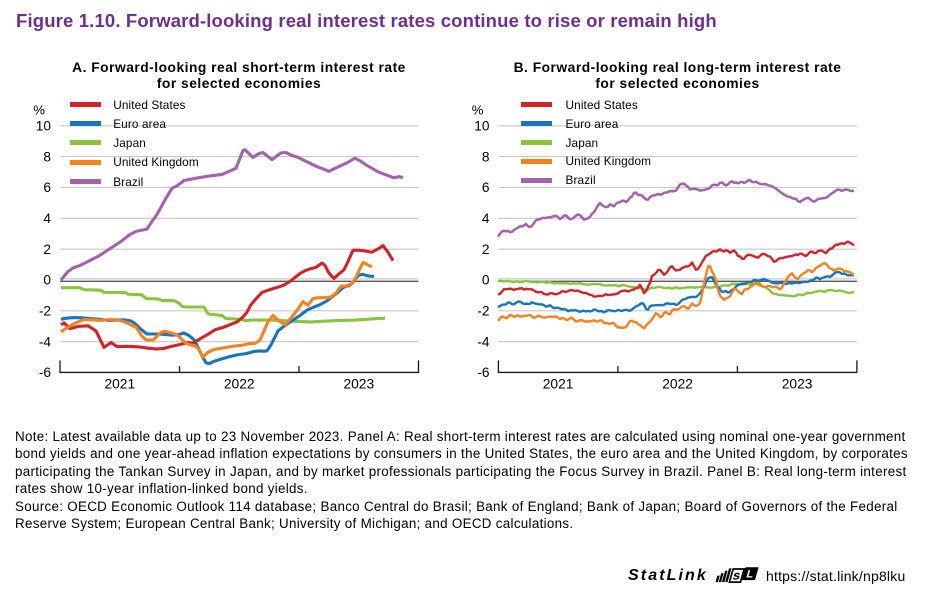  I want to click on svg-text: s, so click(736, 575).